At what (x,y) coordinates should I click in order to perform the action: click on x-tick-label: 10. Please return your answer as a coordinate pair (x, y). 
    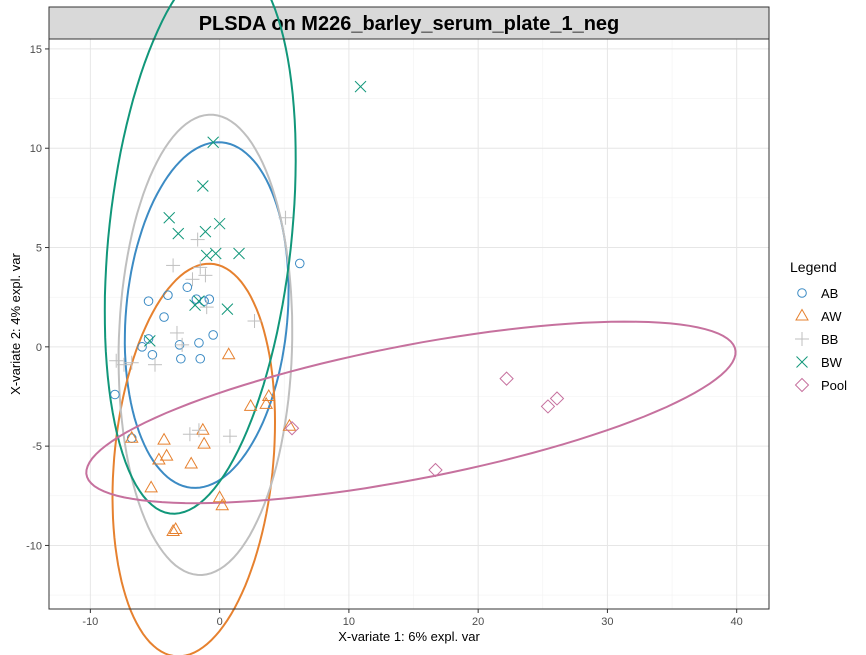
    Looking at the image, I should click on (349, 622).